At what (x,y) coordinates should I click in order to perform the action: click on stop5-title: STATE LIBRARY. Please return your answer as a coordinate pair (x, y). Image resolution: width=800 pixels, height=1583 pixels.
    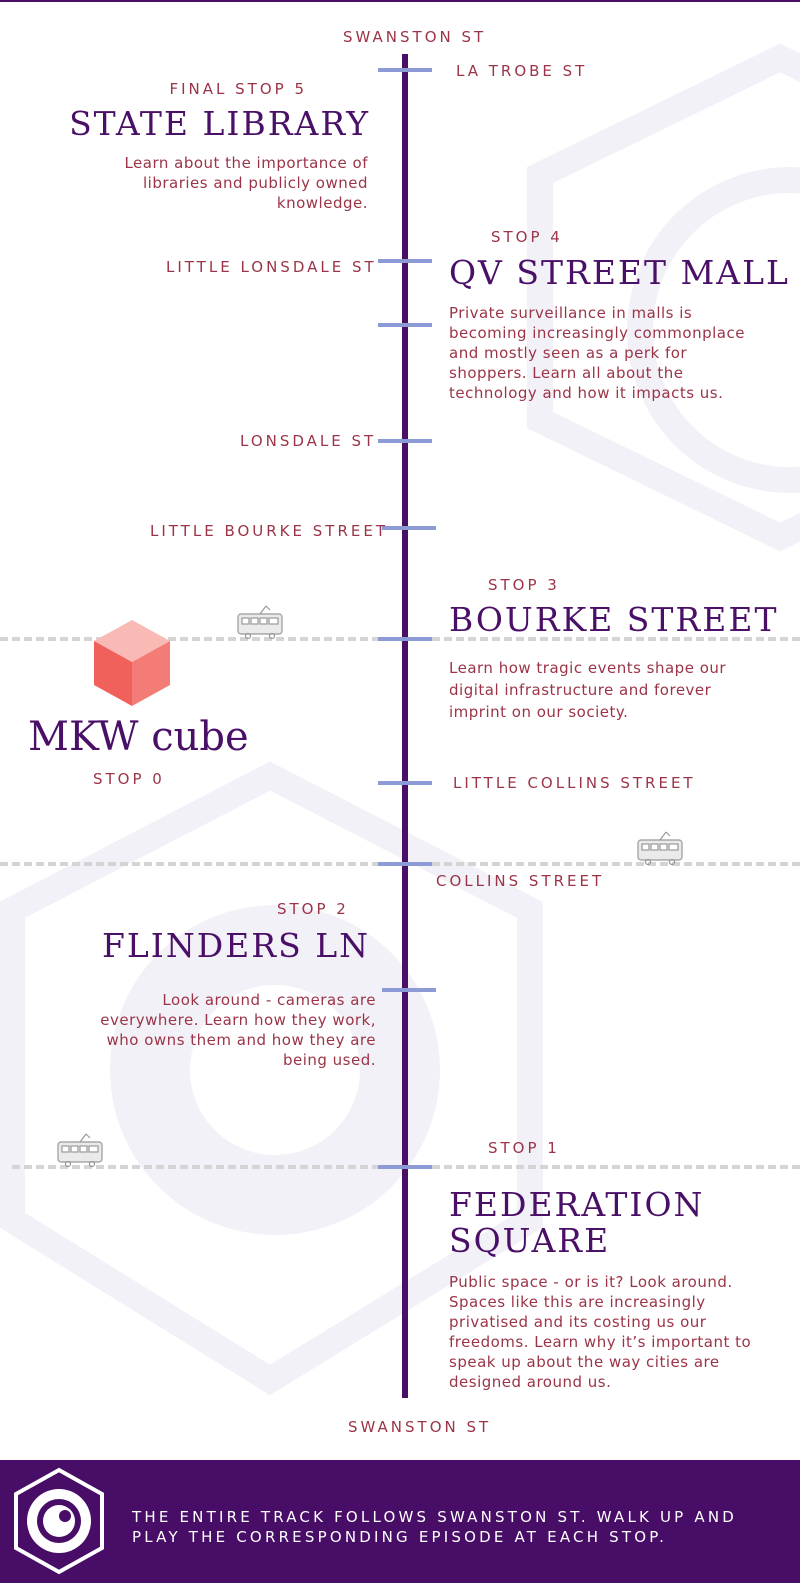
    Looking at the image, I should click on (219, 123).